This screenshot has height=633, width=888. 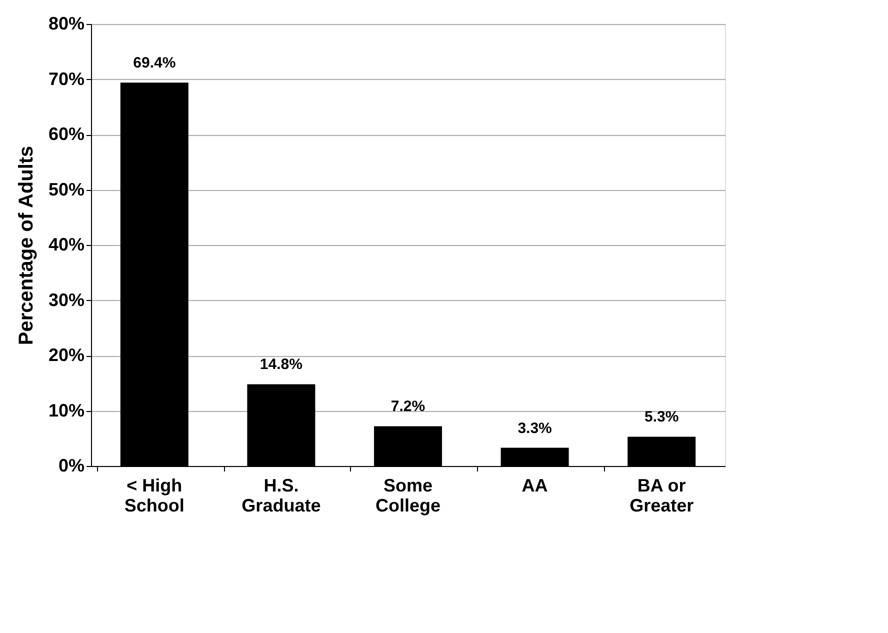 I want to click on y-tick-label: 10%, so click(x=66, y=410).